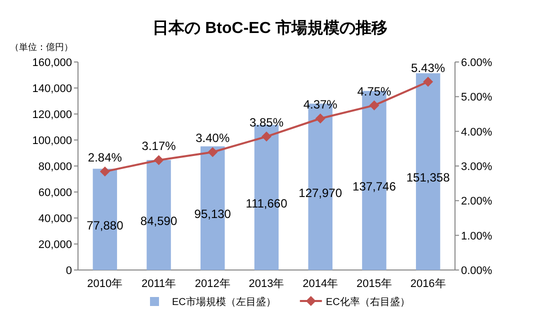 Image resolution: width=540 pixels, height=320 pixels. What do you see at coordinates (266, 284) in the screenshot?
I see `x-tick-label: 2013年` at bounding box center [266, 284].